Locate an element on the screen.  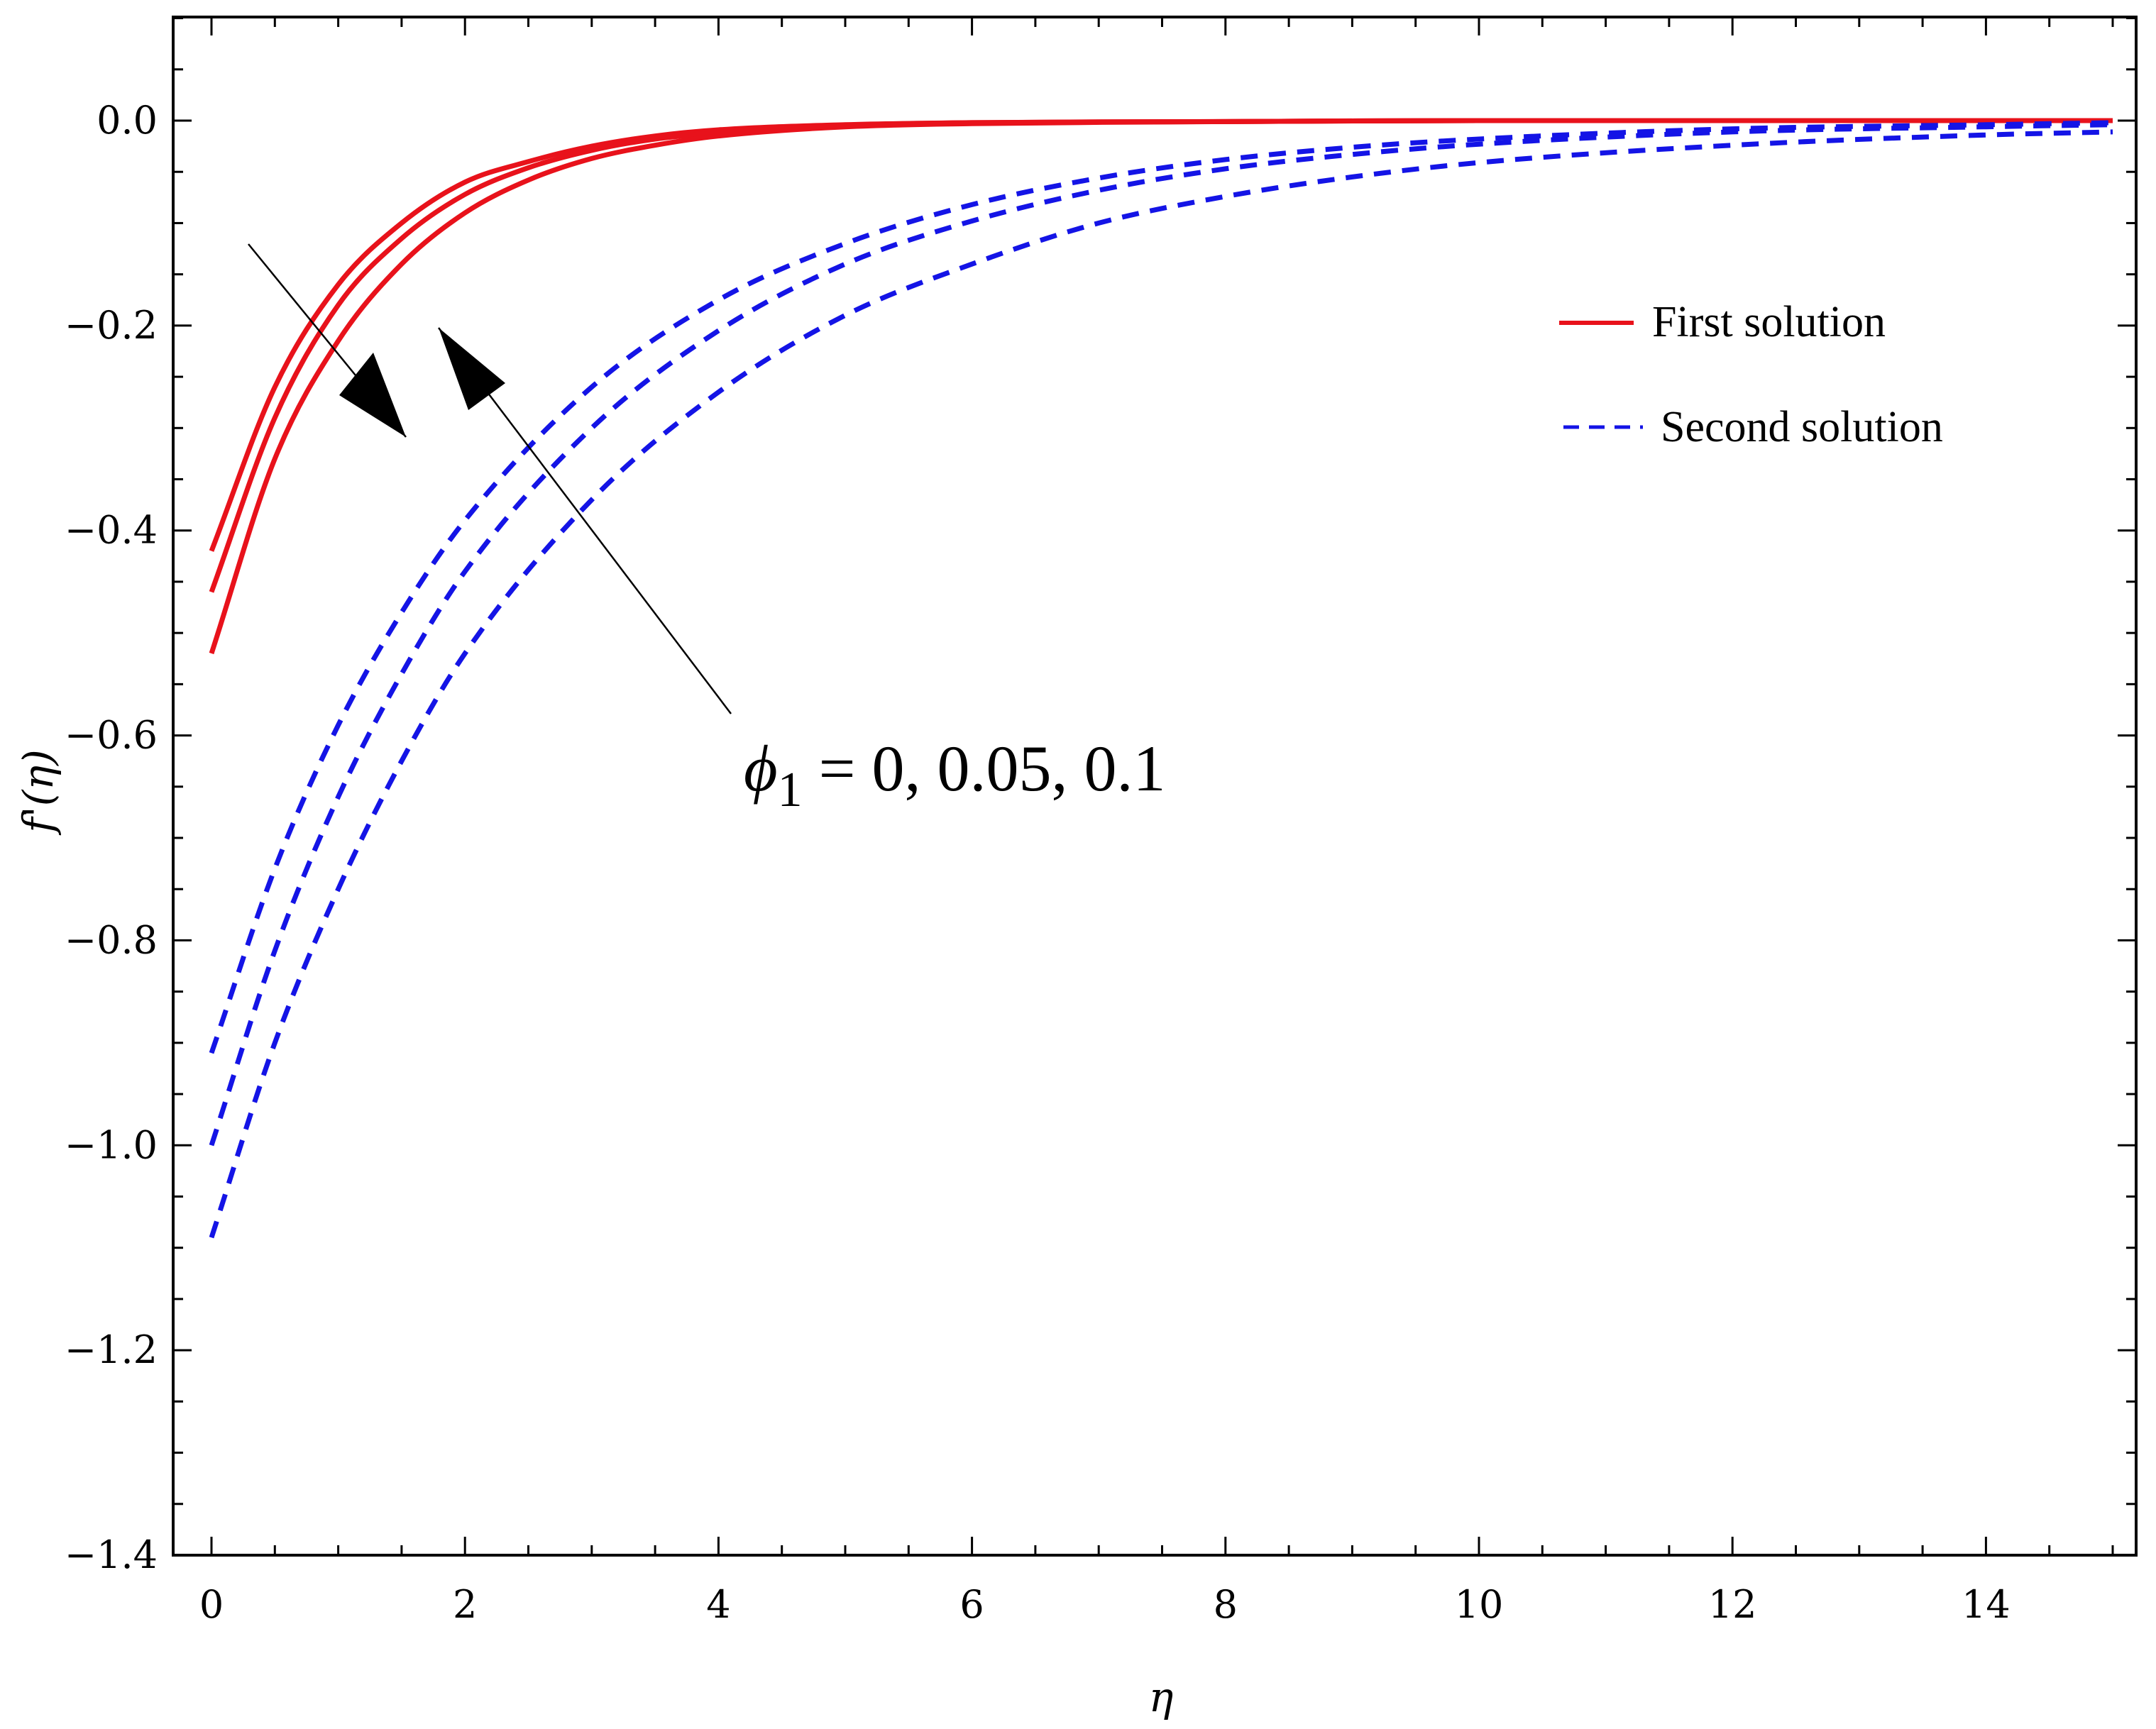
legend-label-first-solution: First solution is located at coordinates (1769, 322).